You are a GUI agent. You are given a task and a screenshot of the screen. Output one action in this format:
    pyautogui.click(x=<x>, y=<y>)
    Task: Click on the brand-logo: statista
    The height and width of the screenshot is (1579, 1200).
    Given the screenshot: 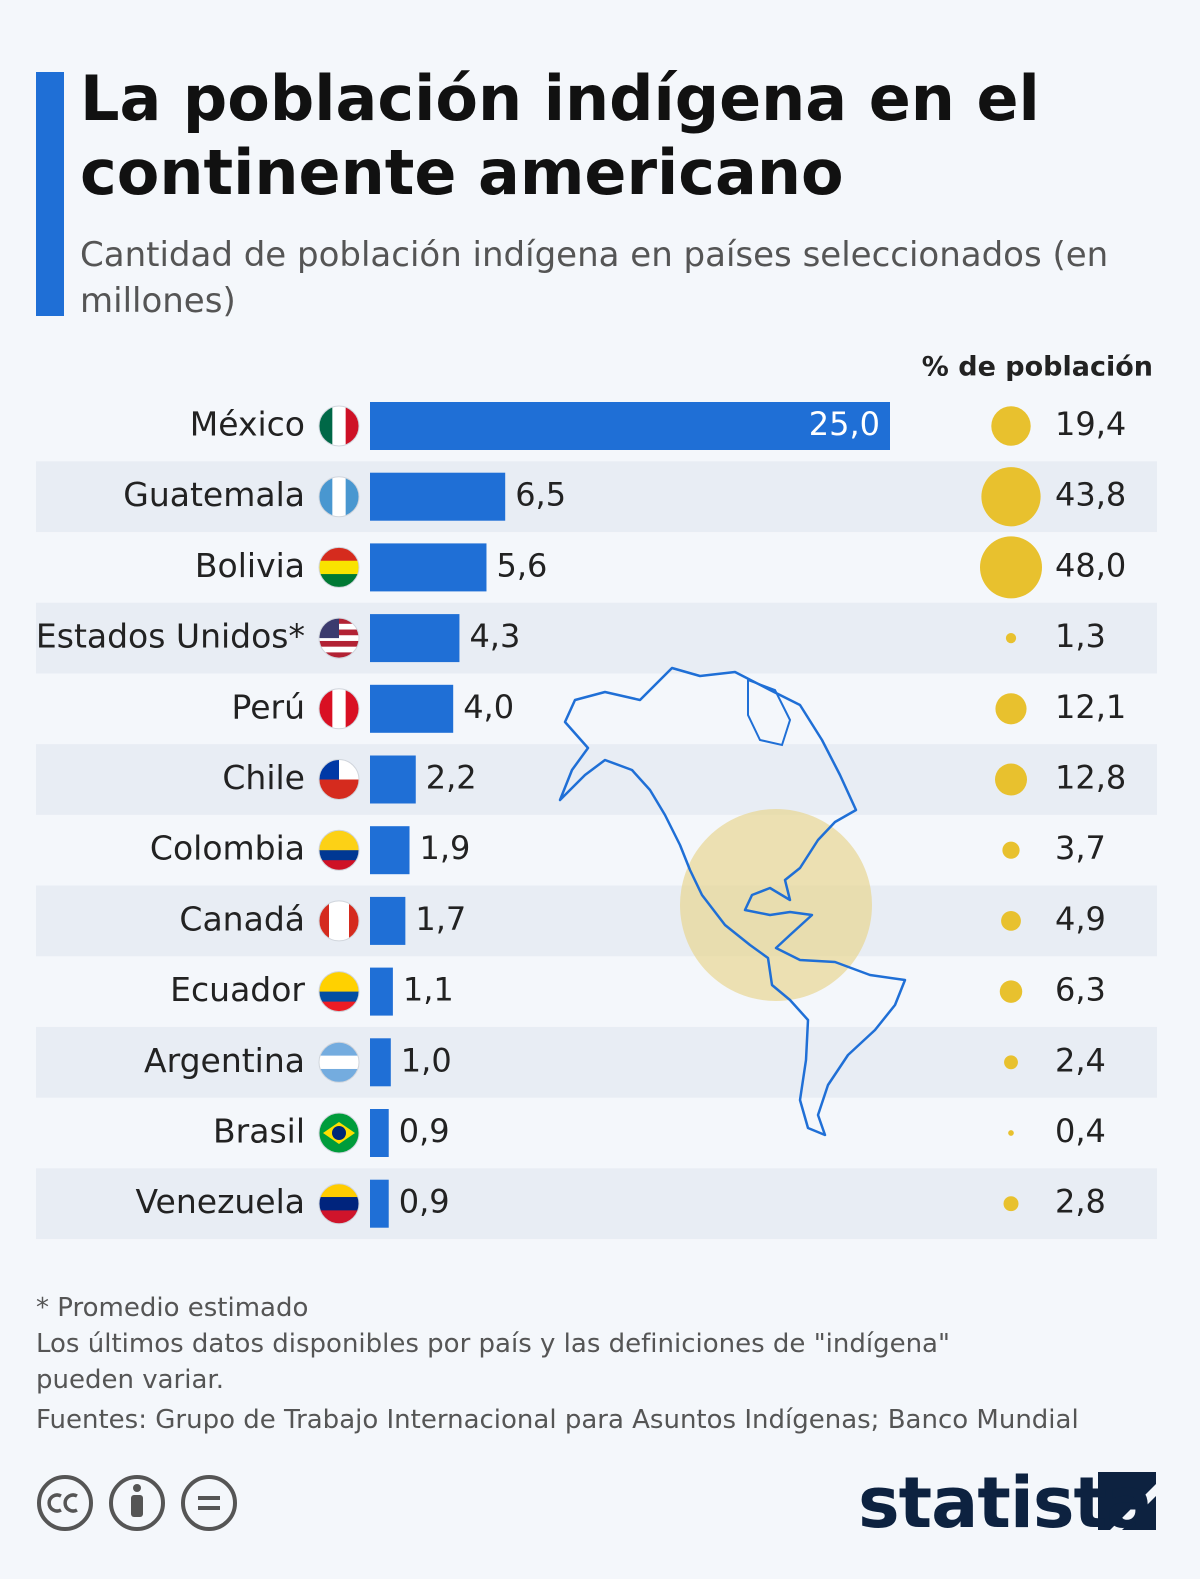 What is the action you would take?
    pyautogui.click(x=1005, y=1503)
    